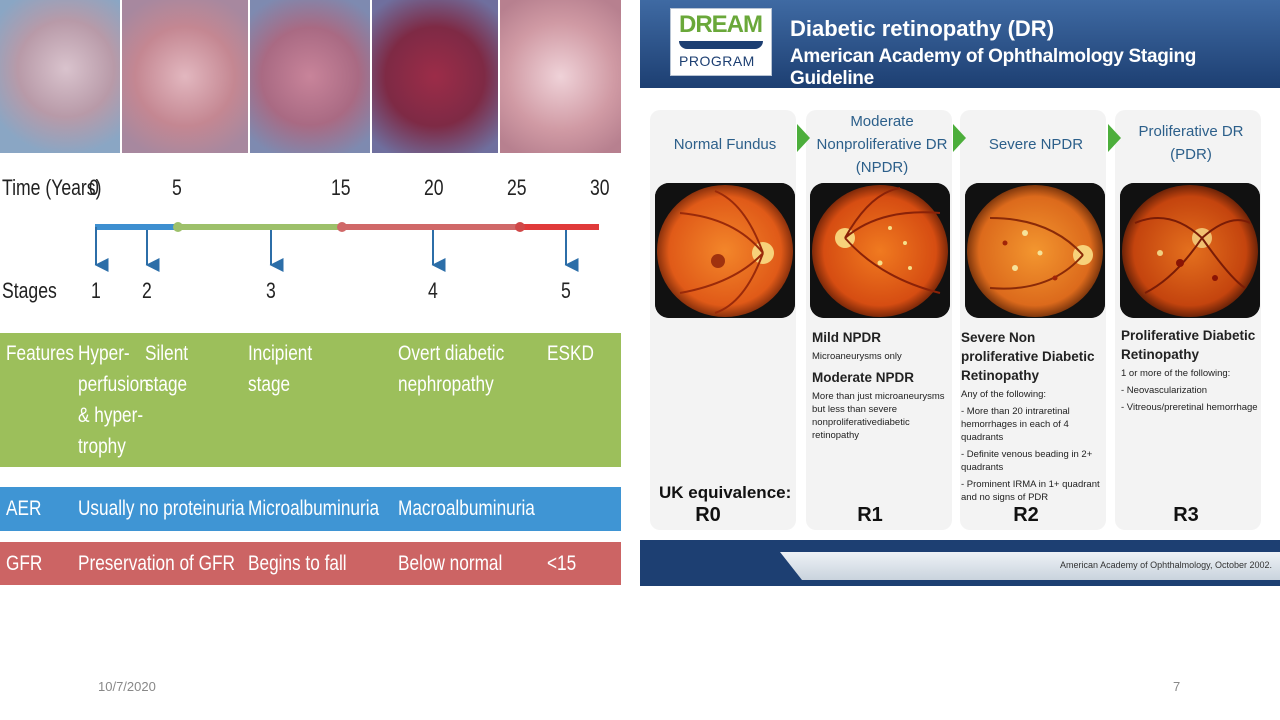  I want to click on card-heading: Moderate Nonproliferative DR (NPDR), so click(882, 144).